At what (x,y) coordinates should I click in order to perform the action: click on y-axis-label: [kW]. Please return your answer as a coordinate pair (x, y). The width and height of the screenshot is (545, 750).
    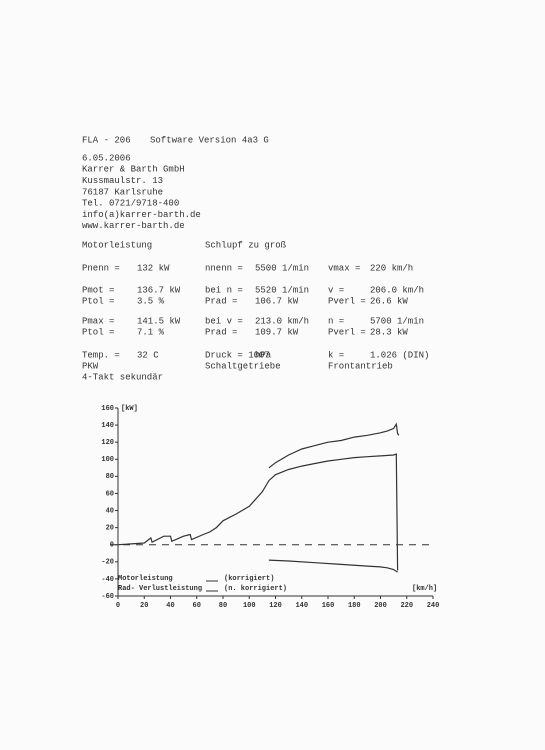
    Looking at the image, I should click on (129, 409).